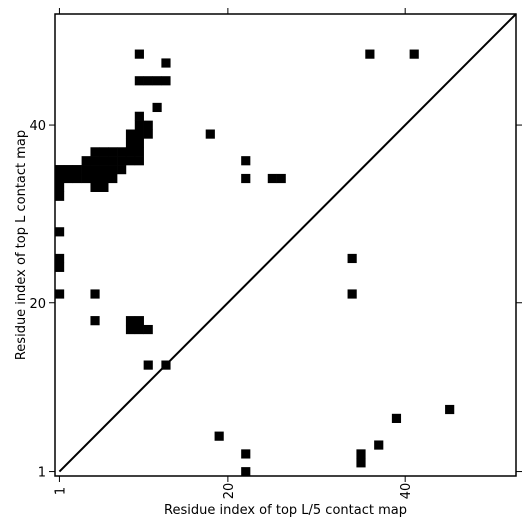 Image resolution: width=531 pixels, height=531 pixels. Describe the element at coordinates (285, 510) in the screenshot. I see `x-axis-title: Residue index of top L/5 contact map` at that location.